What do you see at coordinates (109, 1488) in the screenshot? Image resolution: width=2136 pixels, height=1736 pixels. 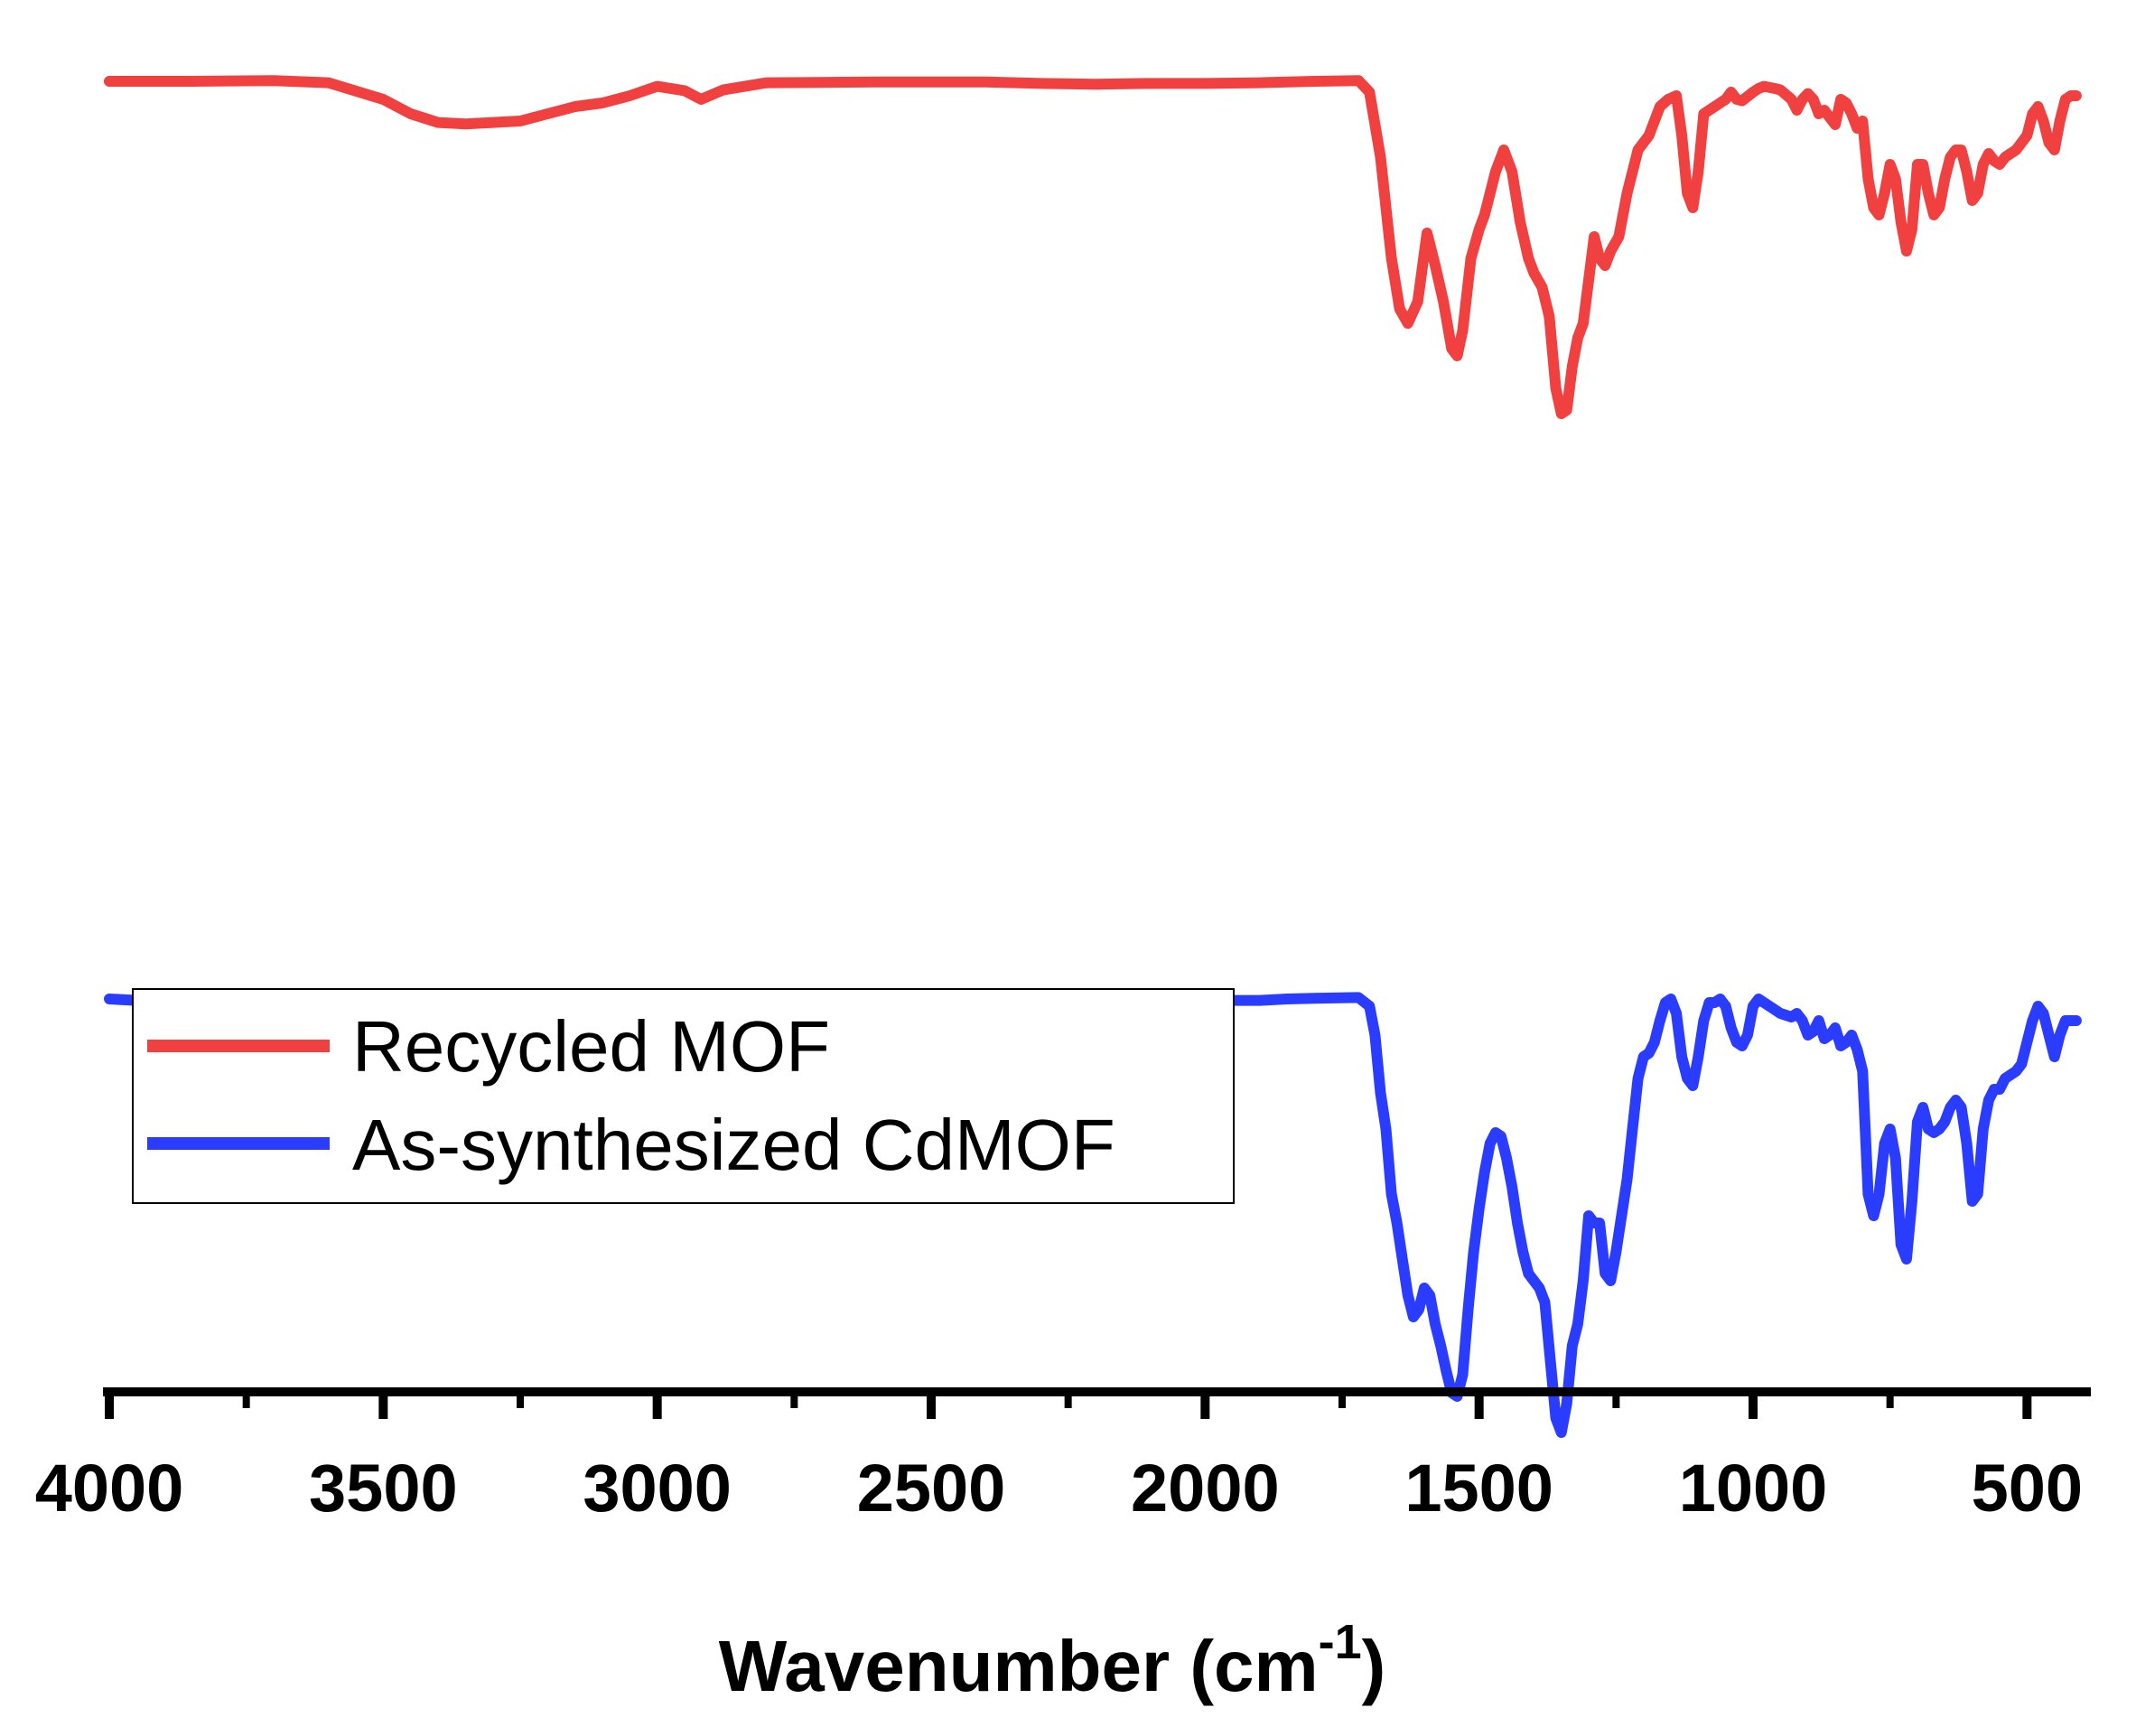 I see `x-tick-label: 4000` at bounding box center [109, 1488].